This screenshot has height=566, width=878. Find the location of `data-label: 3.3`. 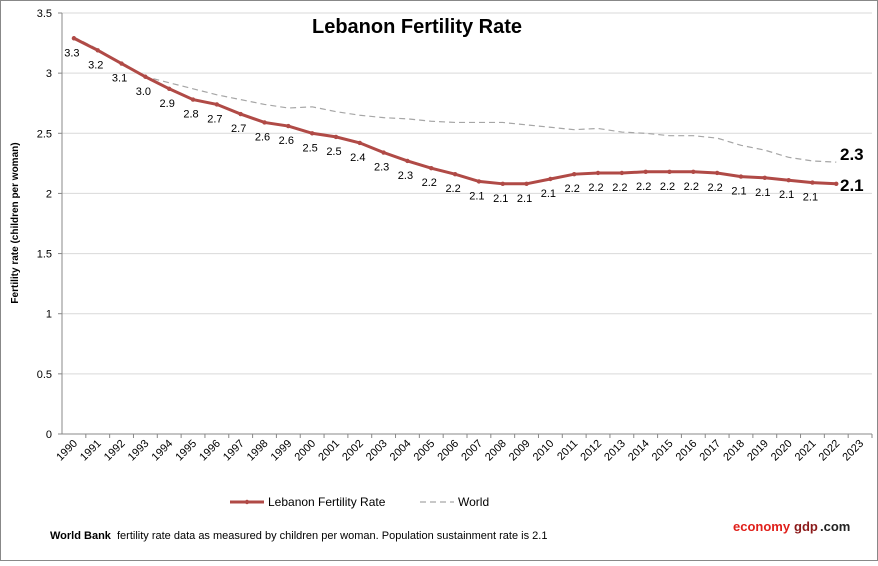

data-label: 3.3 is located at coordinates (71, 53).